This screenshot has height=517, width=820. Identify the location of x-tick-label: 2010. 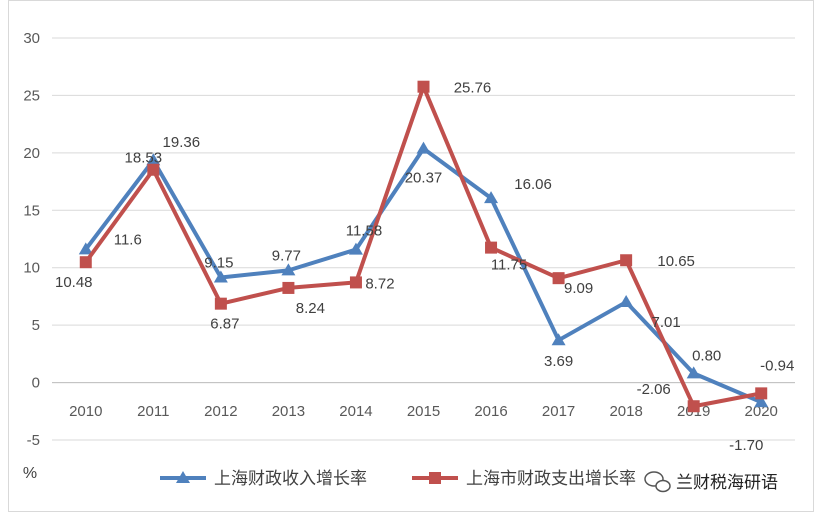
(85, 411).